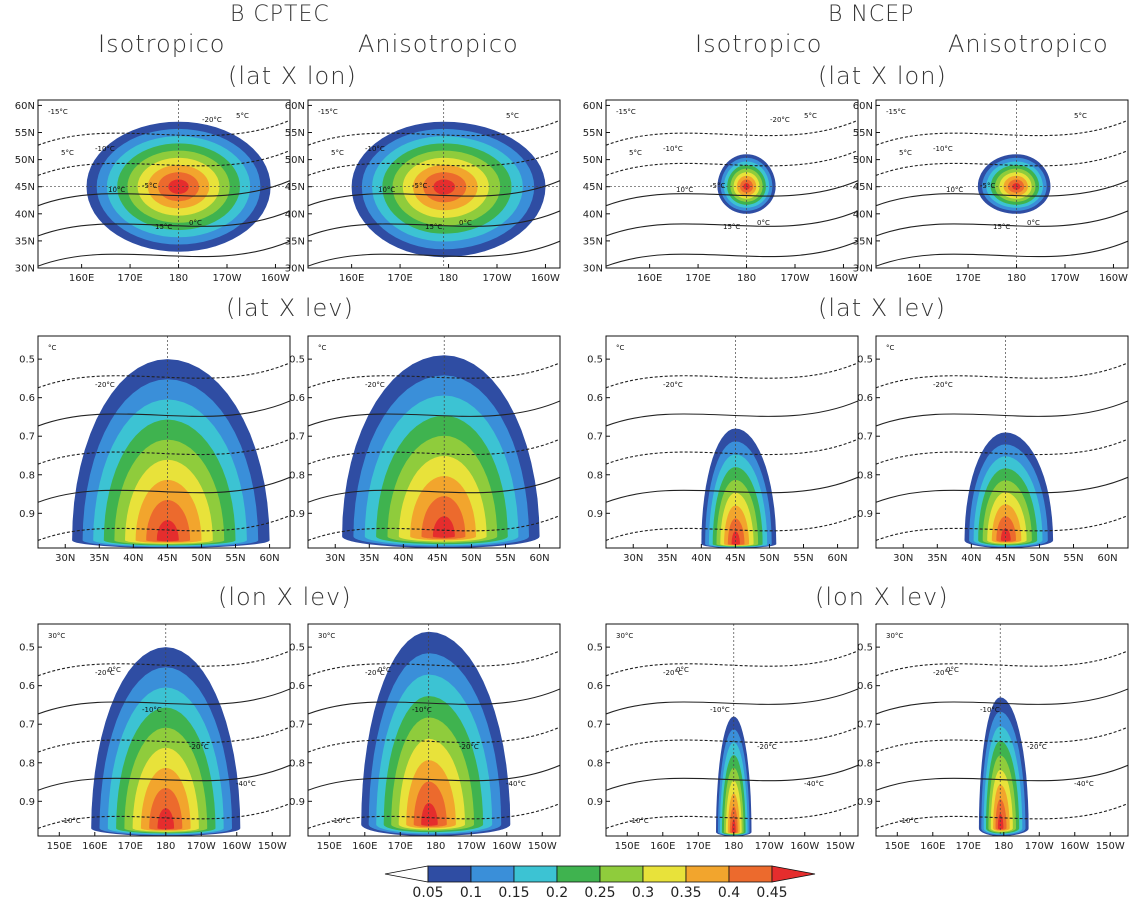  Describe the element at coordinates (863, 133) in the screenshot. I see `y-tick-label: 55N` at that location.